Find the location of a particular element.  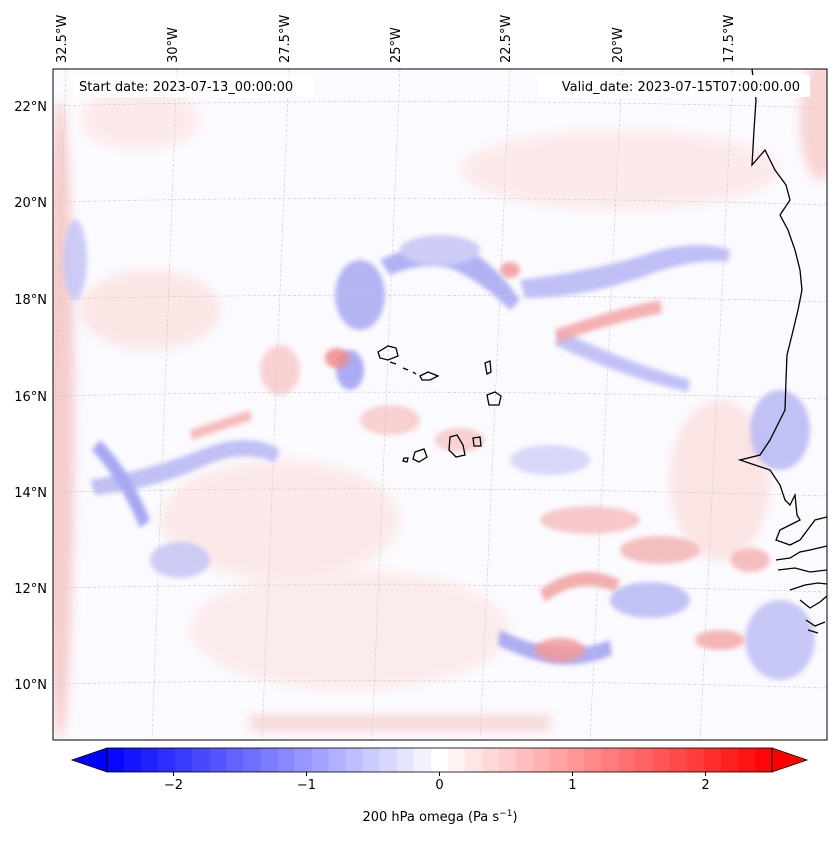

colorbar-tick-label: −1 is located at coordinates (306, 785).